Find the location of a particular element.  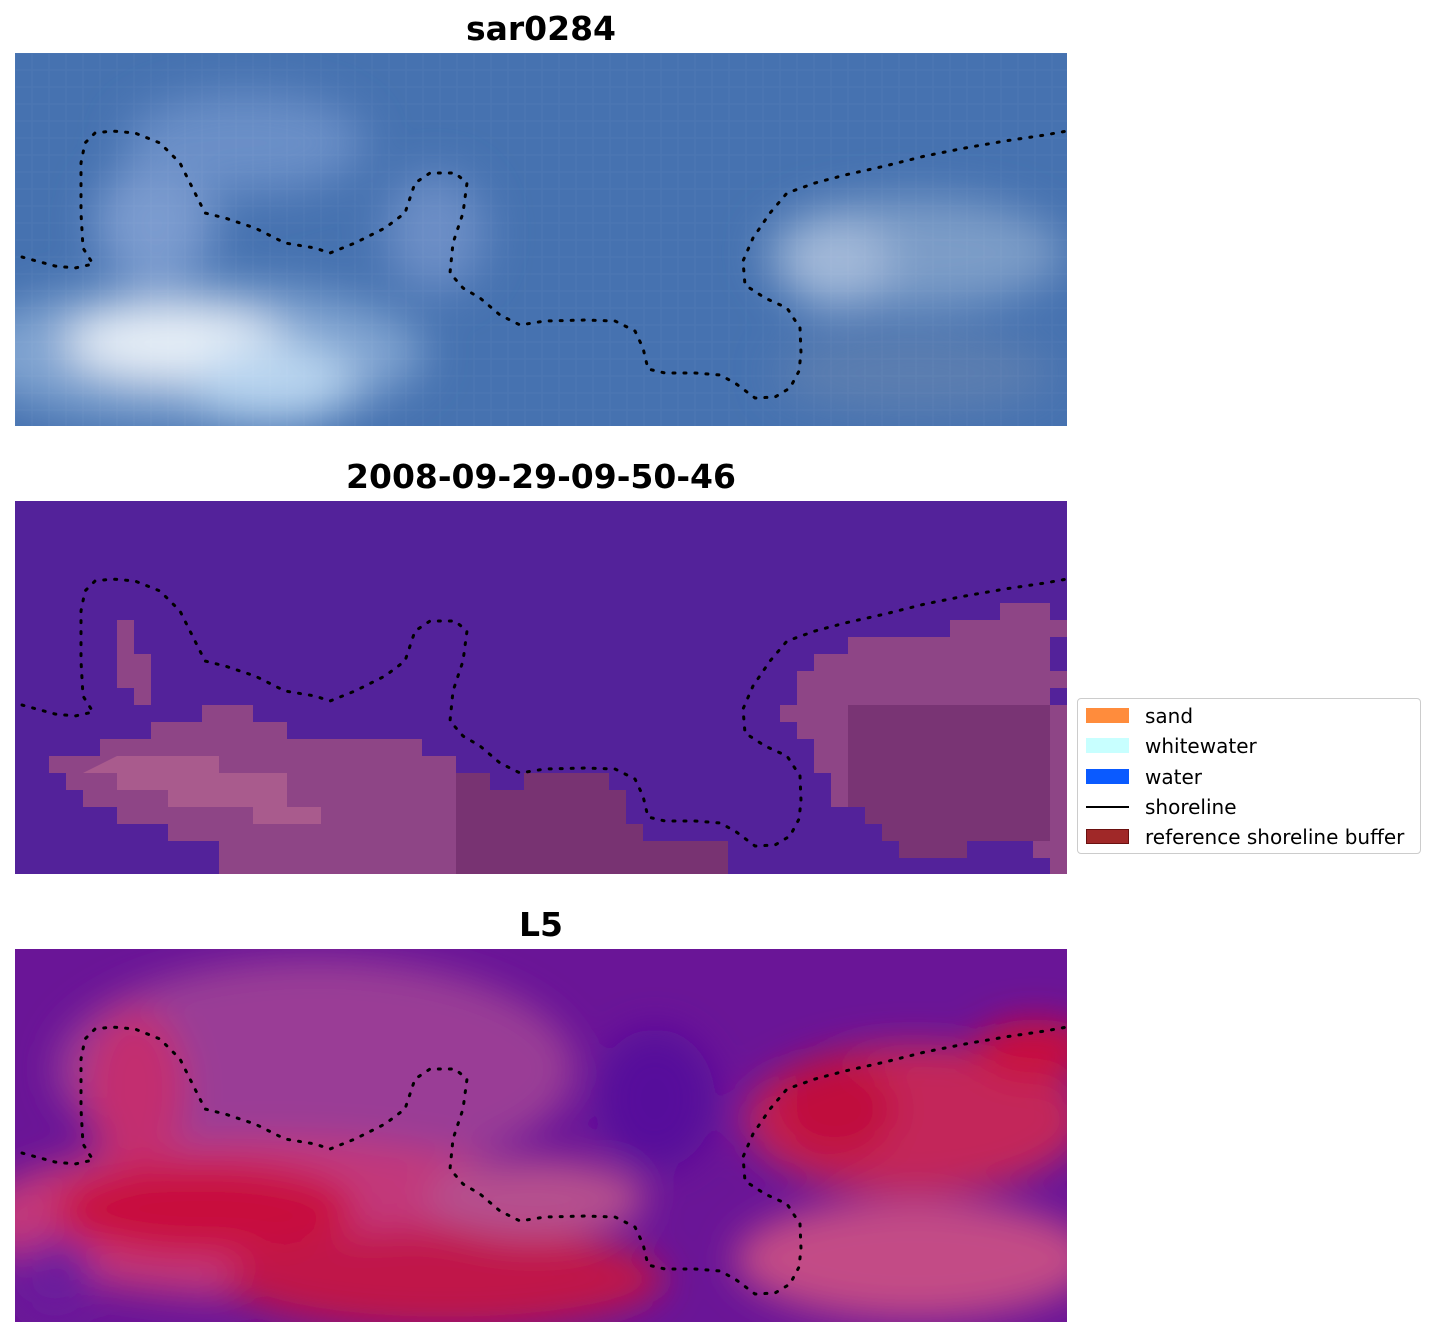

legend-swatch-reference-buffer is located at coordinates (1107, 836).